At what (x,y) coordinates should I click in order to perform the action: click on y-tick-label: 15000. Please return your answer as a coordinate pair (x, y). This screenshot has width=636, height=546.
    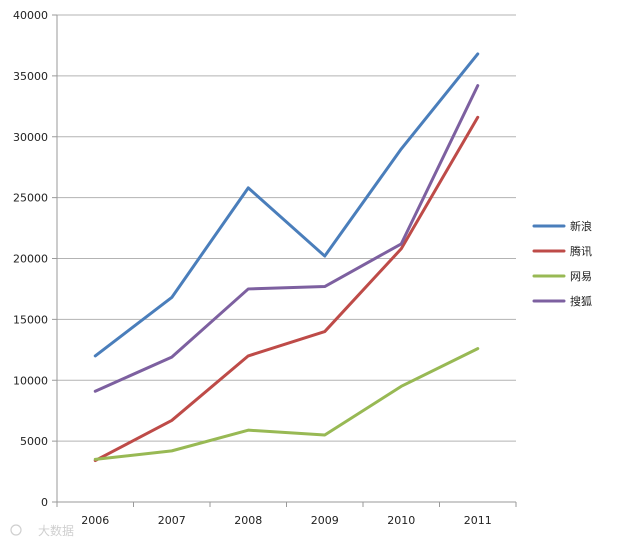
    Looking at the image, I should click on (30, 319).